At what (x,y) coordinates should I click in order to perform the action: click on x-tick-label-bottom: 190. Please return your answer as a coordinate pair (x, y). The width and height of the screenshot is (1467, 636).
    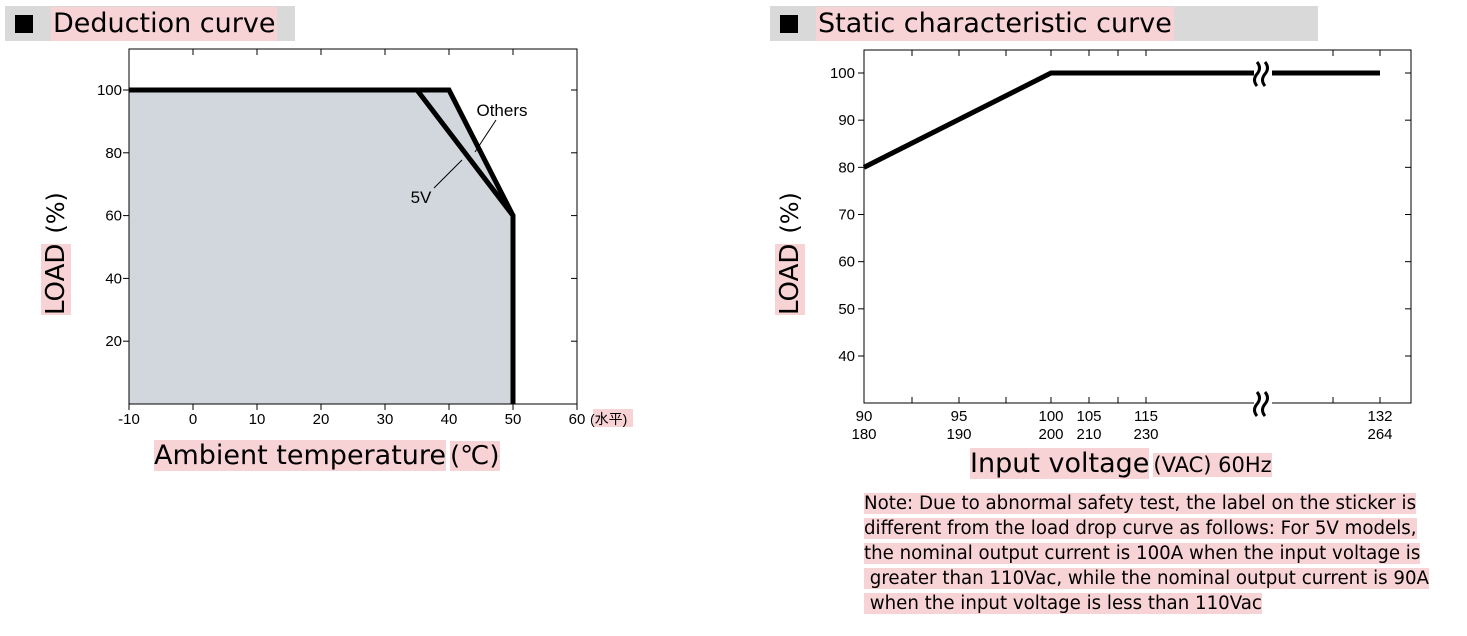
    Looking at the image, I should click on (958, 434).